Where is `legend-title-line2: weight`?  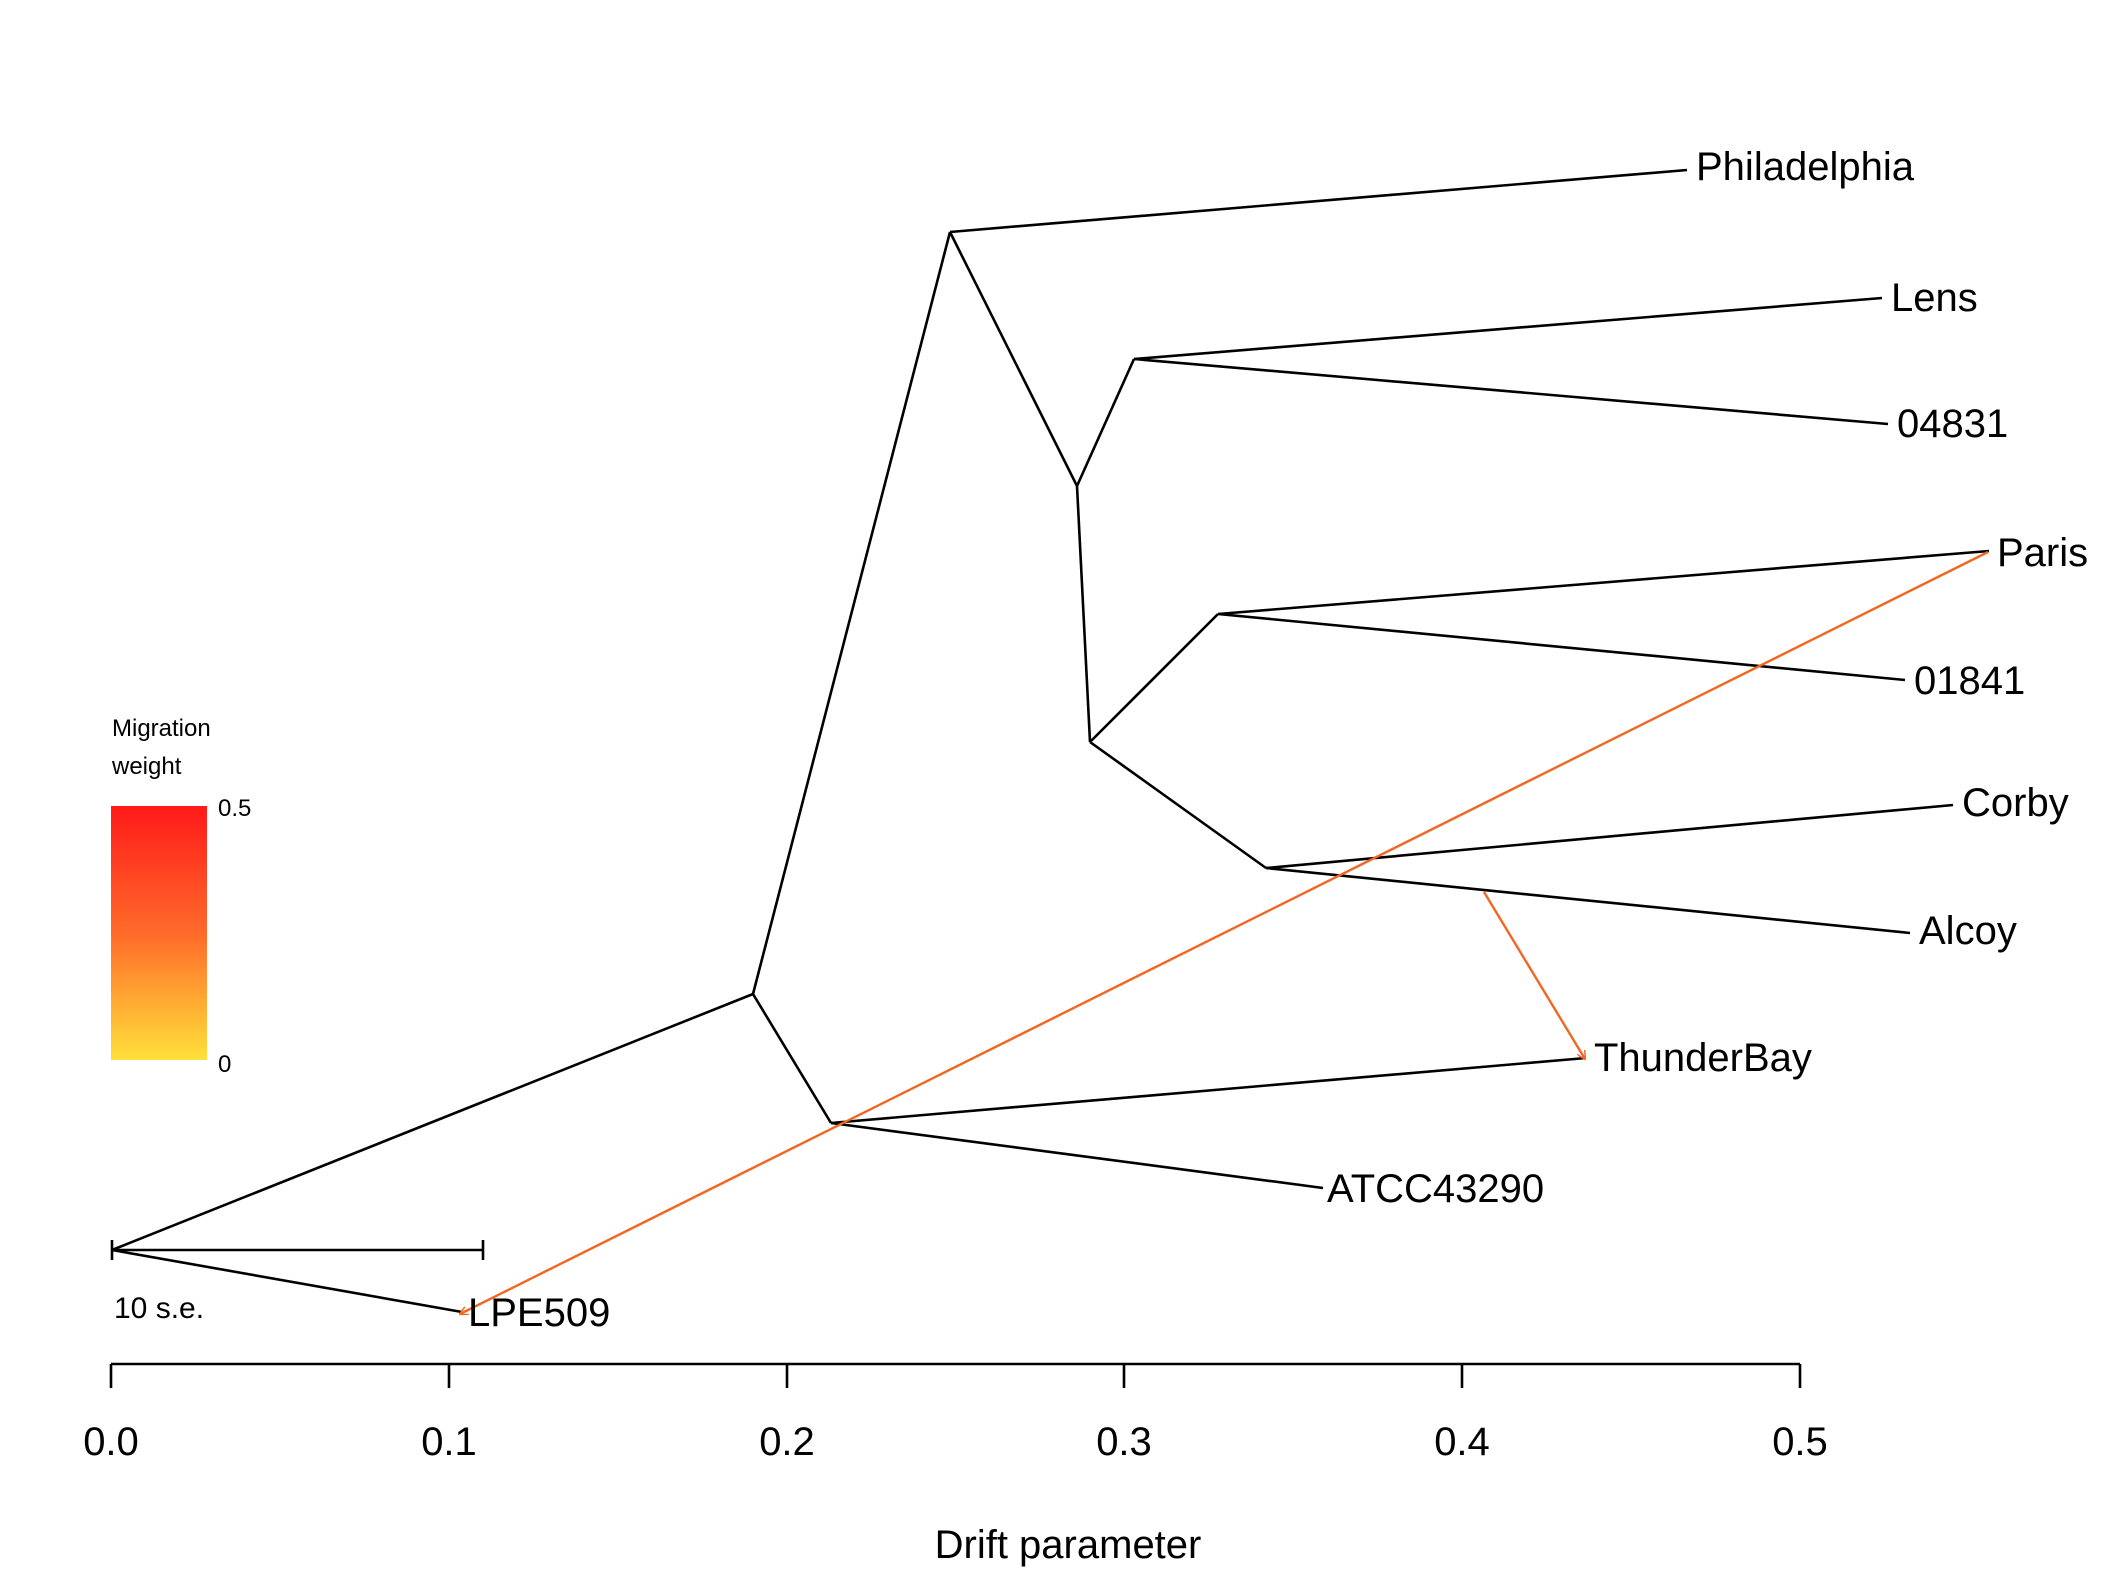 legend-title-line2: weight is located at coordinates (146, 766).